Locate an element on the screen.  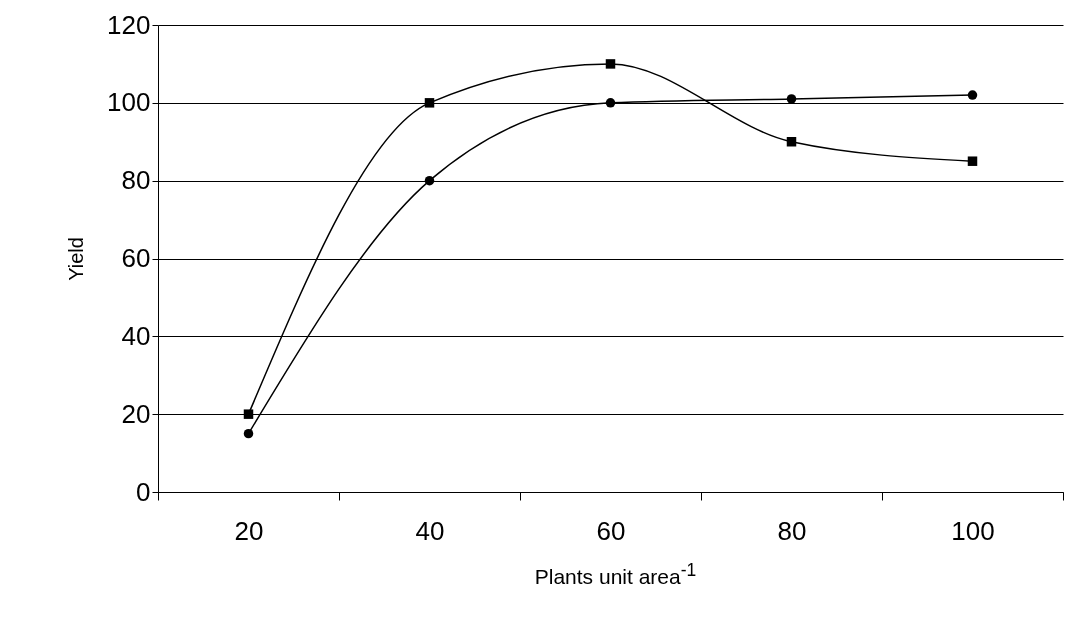
y-tick-label: 20 is located at coordinates (136, 413).